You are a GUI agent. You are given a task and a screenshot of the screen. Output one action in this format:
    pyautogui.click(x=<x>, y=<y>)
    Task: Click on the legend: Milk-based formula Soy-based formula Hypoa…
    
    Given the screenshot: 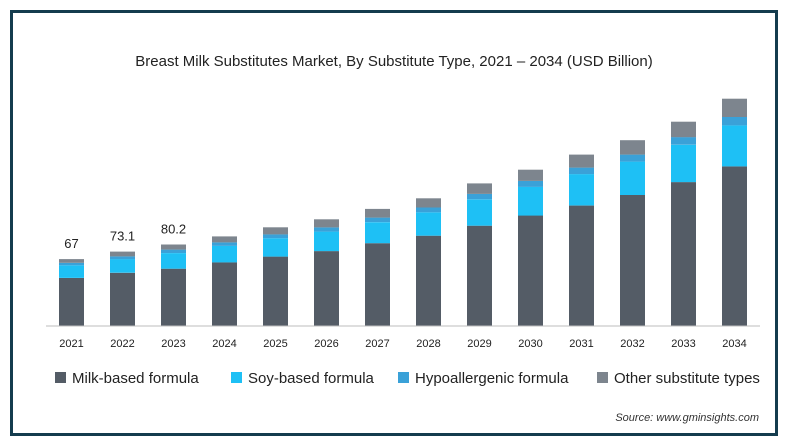 What is the action you would take?
    pyautogui.click(x=407, y=378)
    